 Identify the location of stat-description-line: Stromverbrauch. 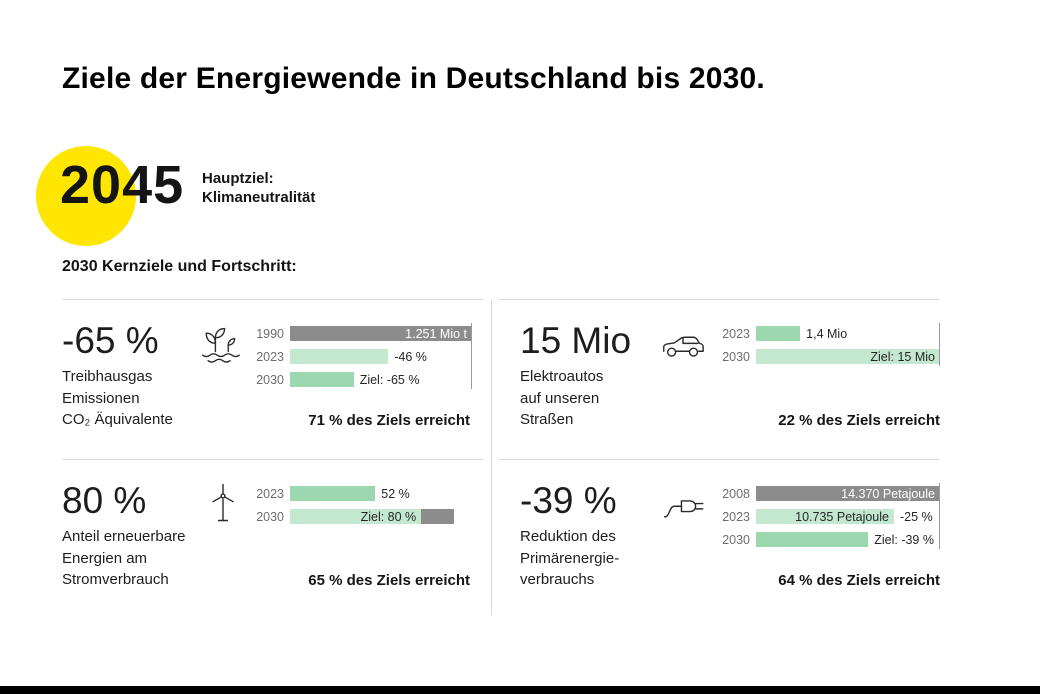
(115, 579).